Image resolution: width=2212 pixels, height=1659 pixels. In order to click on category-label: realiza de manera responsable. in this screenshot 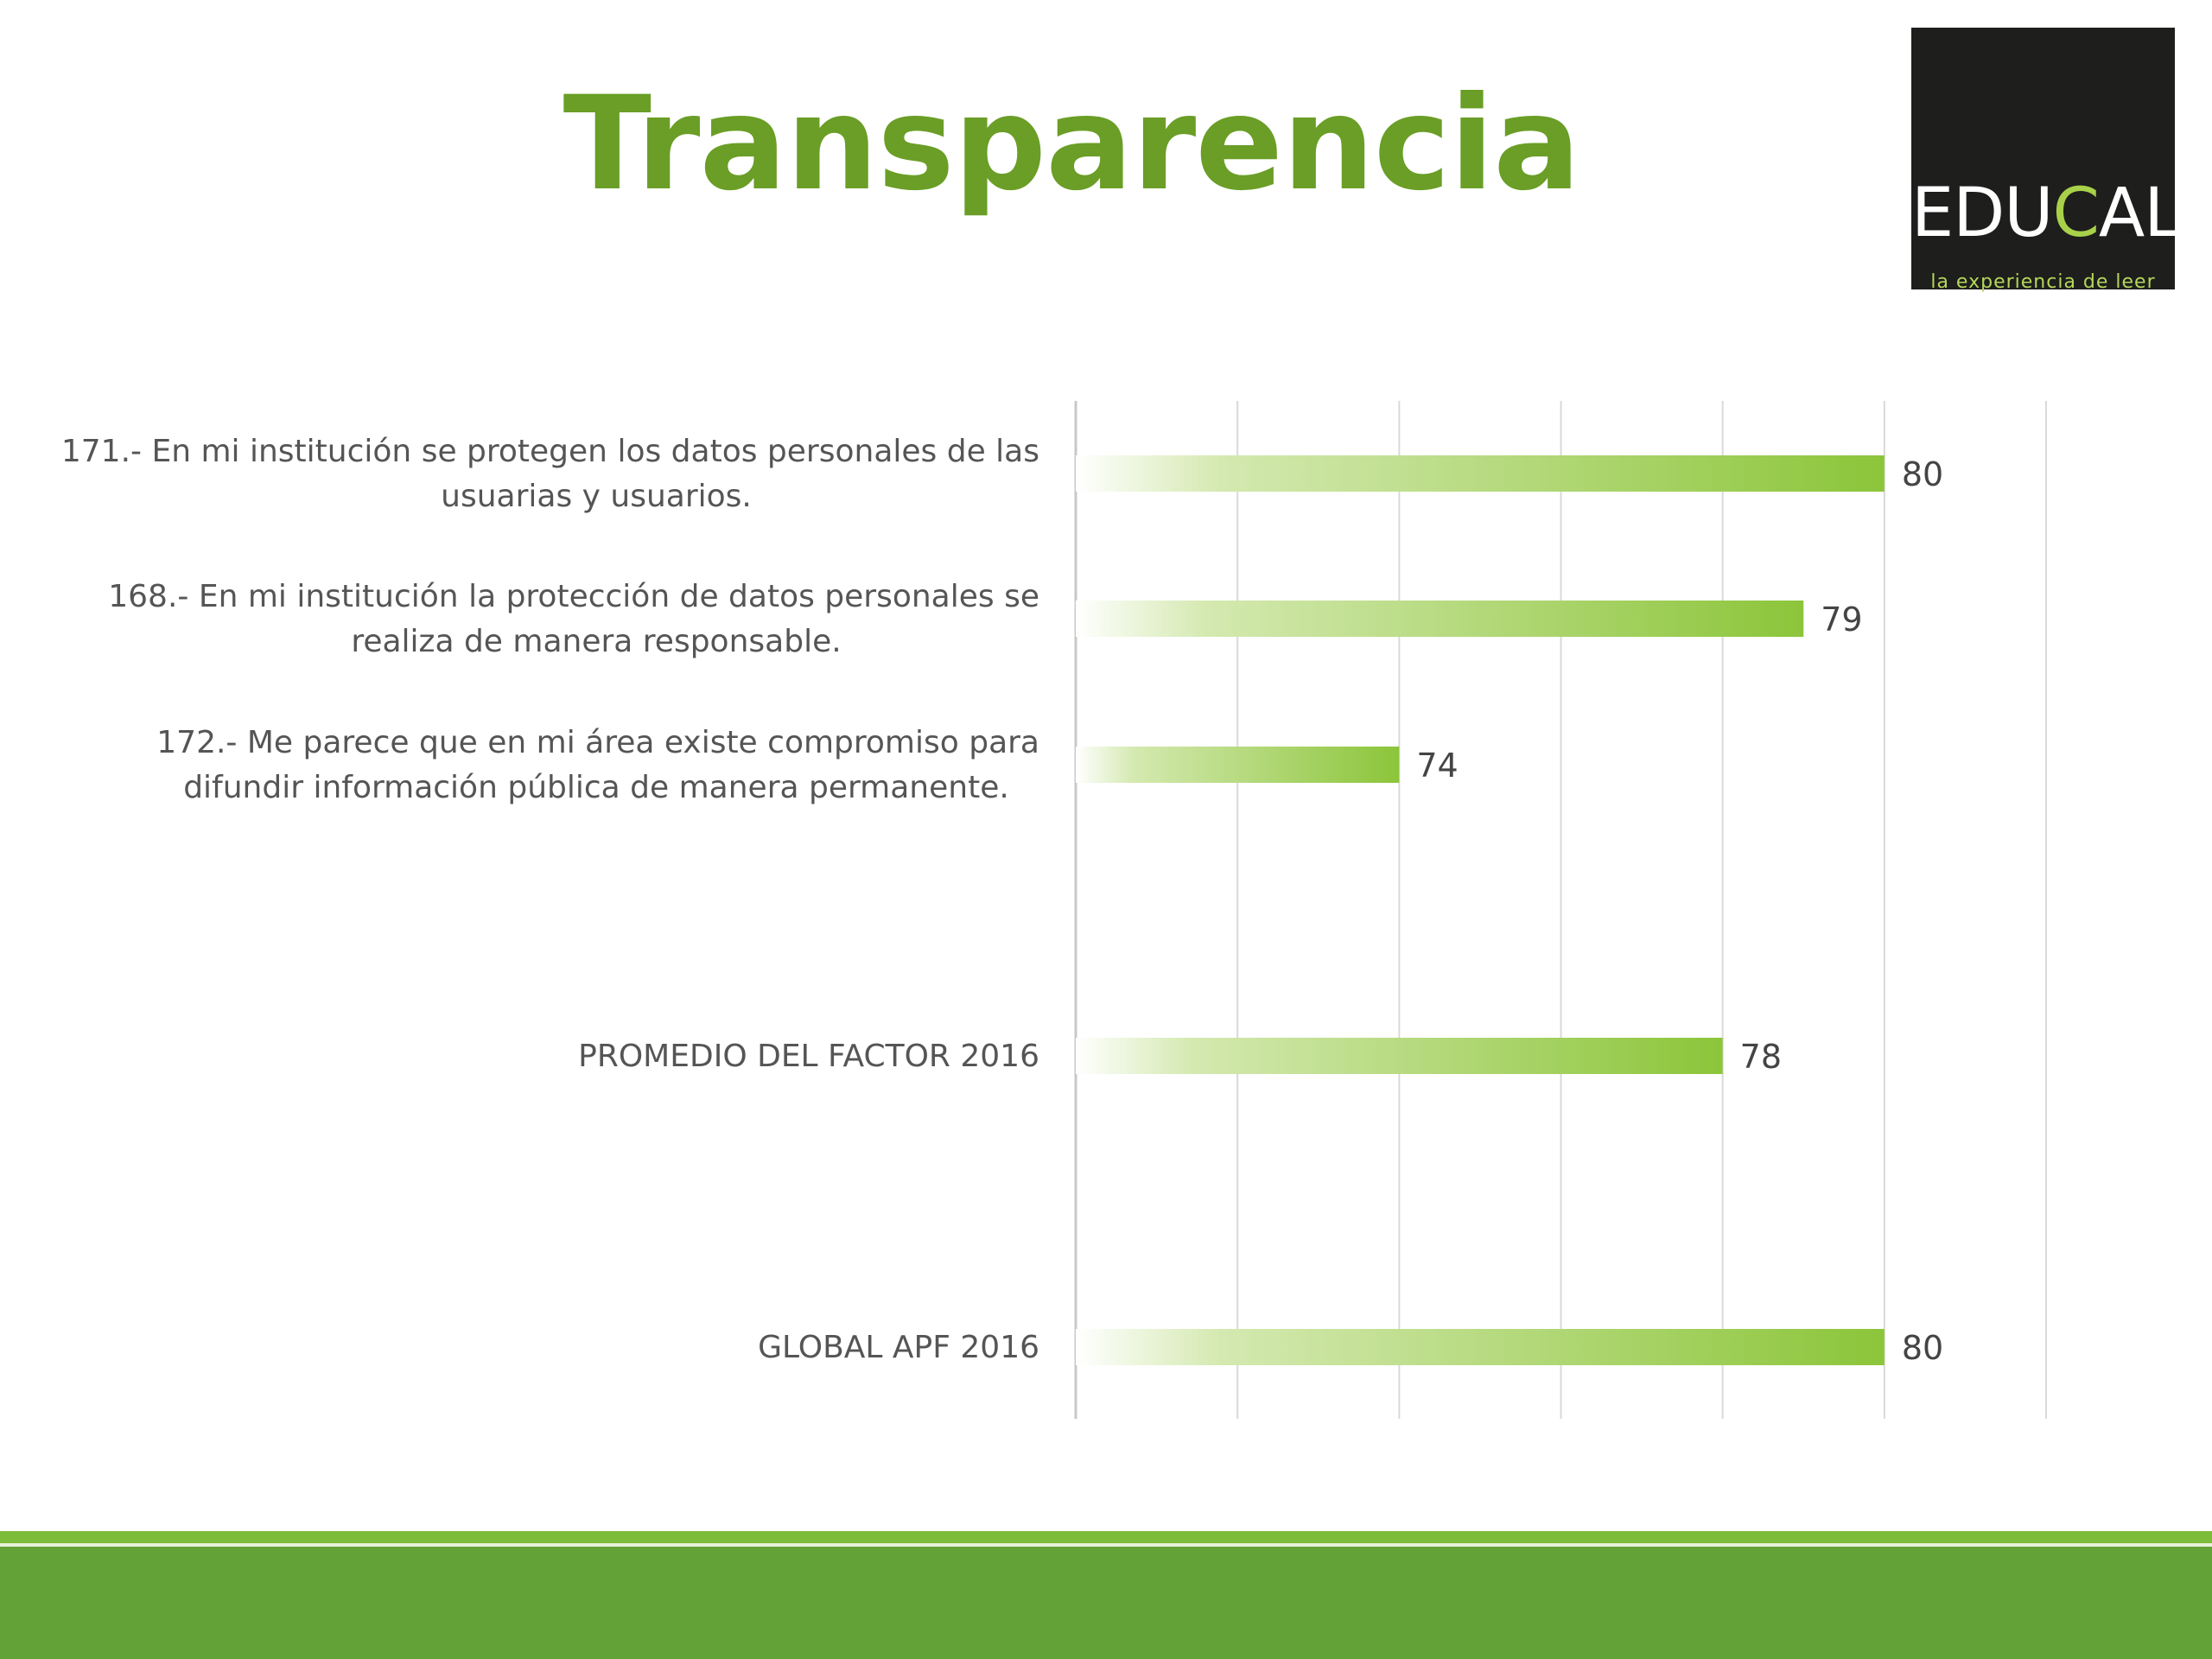, I will do `click(596, 641)`.